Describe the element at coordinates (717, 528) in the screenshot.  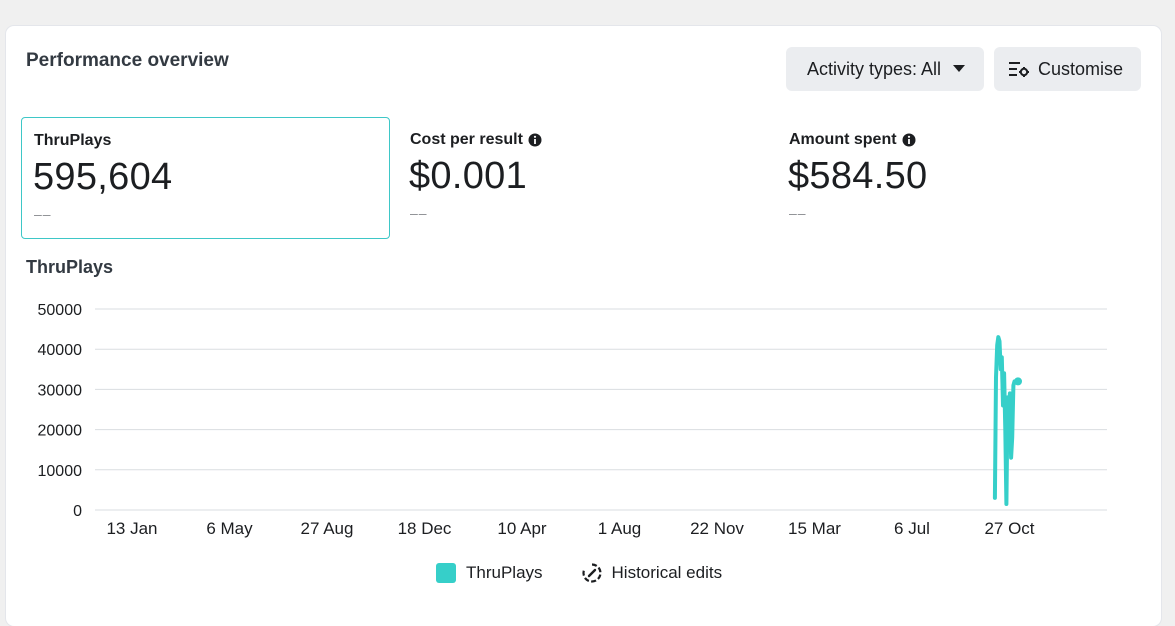
I see `x-tick-label: 22 Nov` at that location.